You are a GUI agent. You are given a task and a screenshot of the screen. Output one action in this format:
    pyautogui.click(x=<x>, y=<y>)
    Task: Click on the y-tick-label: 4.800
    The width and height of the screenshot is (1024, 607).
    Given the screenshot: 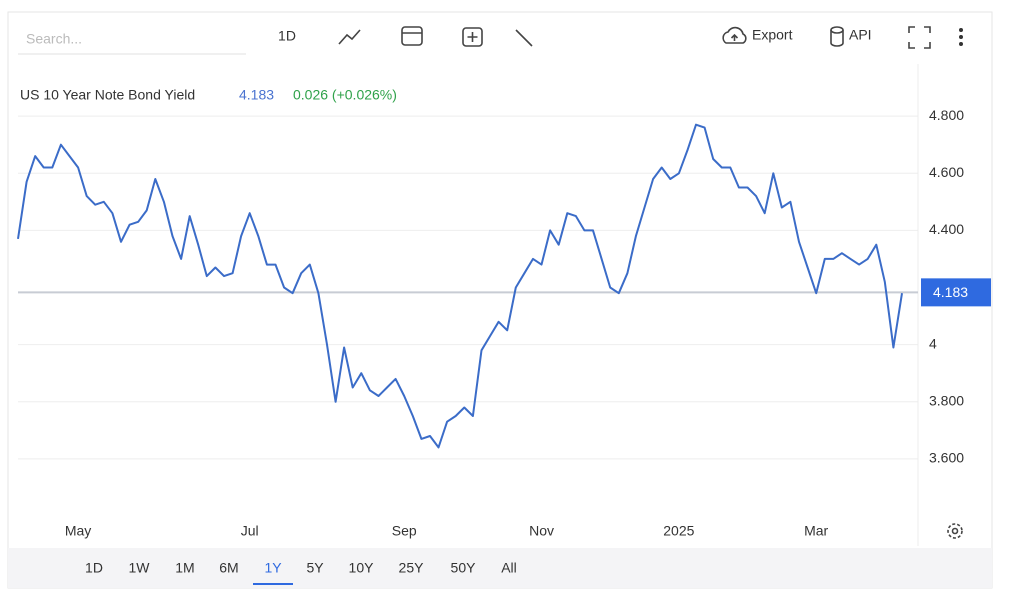 What is the action you would take?
    pyautogui.click(x=946, y=115)
    